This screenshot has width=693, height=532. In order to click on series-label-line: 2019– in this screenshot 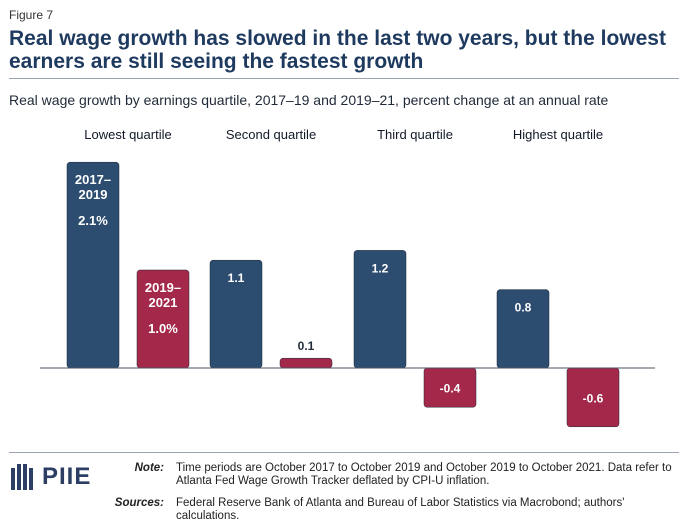, I will do `click(163, 287)`.